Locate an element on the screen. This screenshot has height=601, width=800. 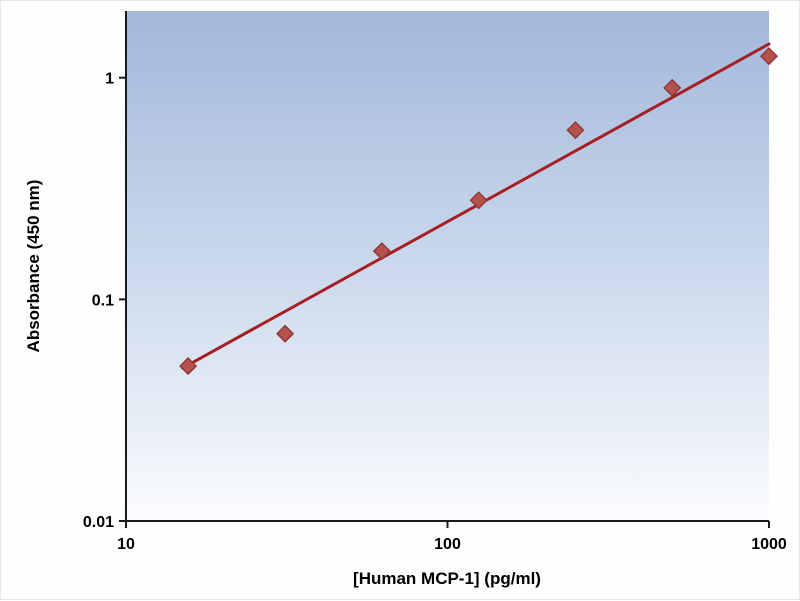
y-axis-title: Absorbance (450 nm) is located at coordinates (33, 266).